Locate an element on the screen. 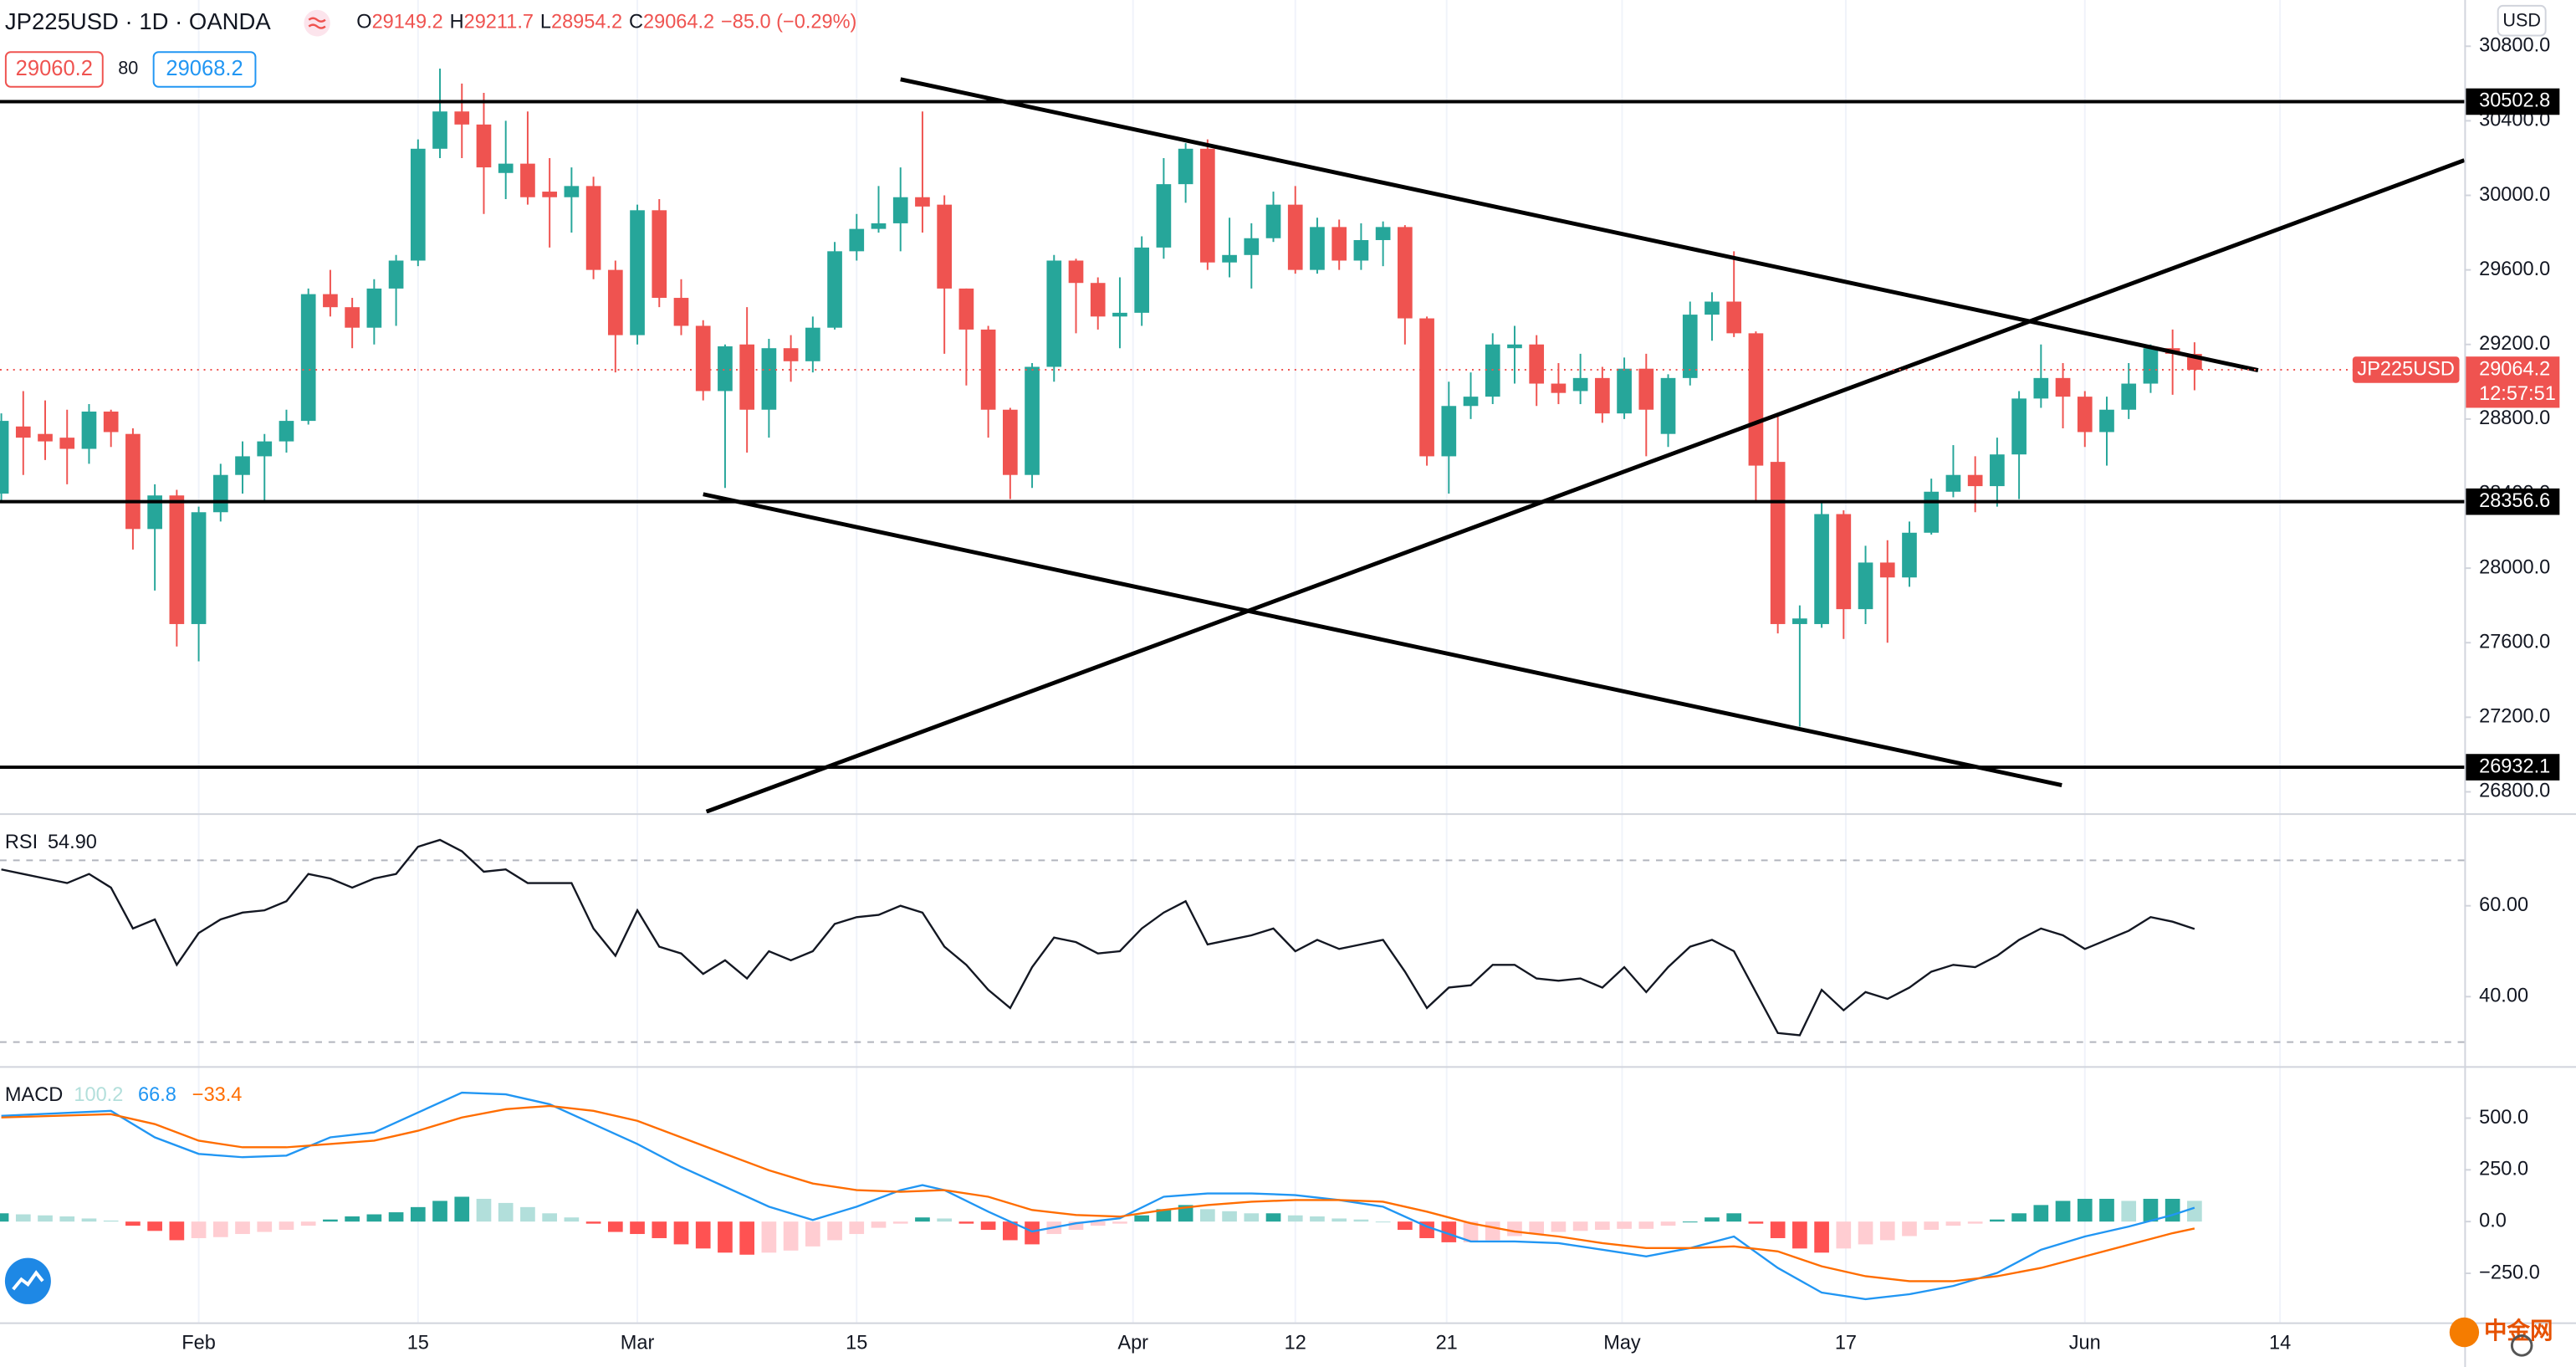 This screenshot has width=2576, height=1367. currency-box is located at coordinates (2522, 20).